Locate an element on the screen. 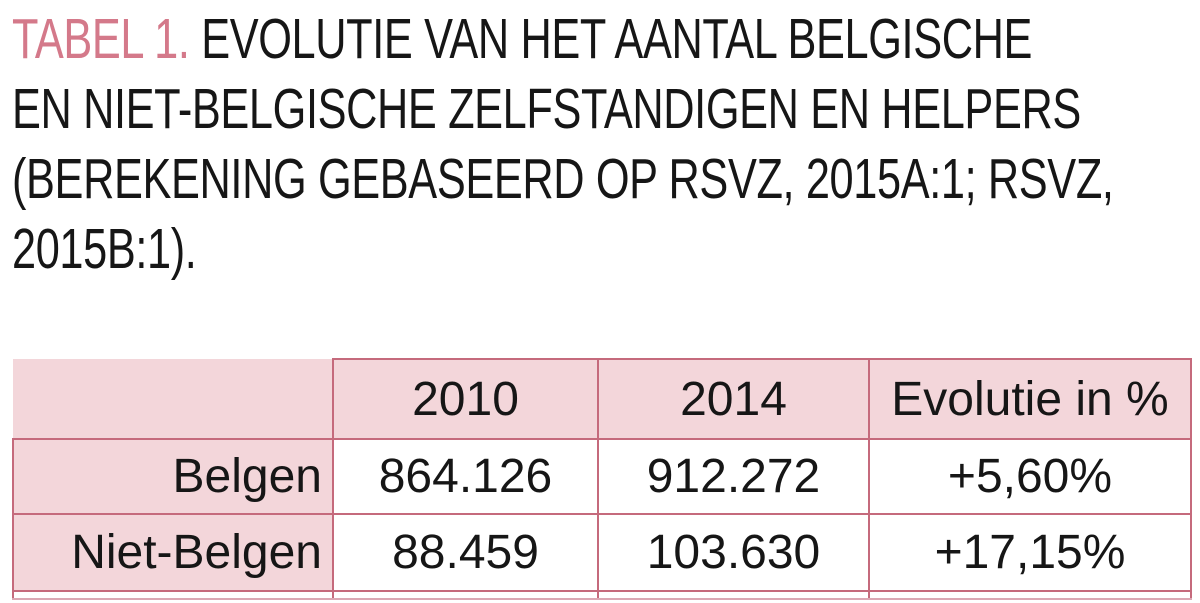 This screenshot has height=603, width=1200. row-label-belgen: Belgen is located at coordinates (173, 476).